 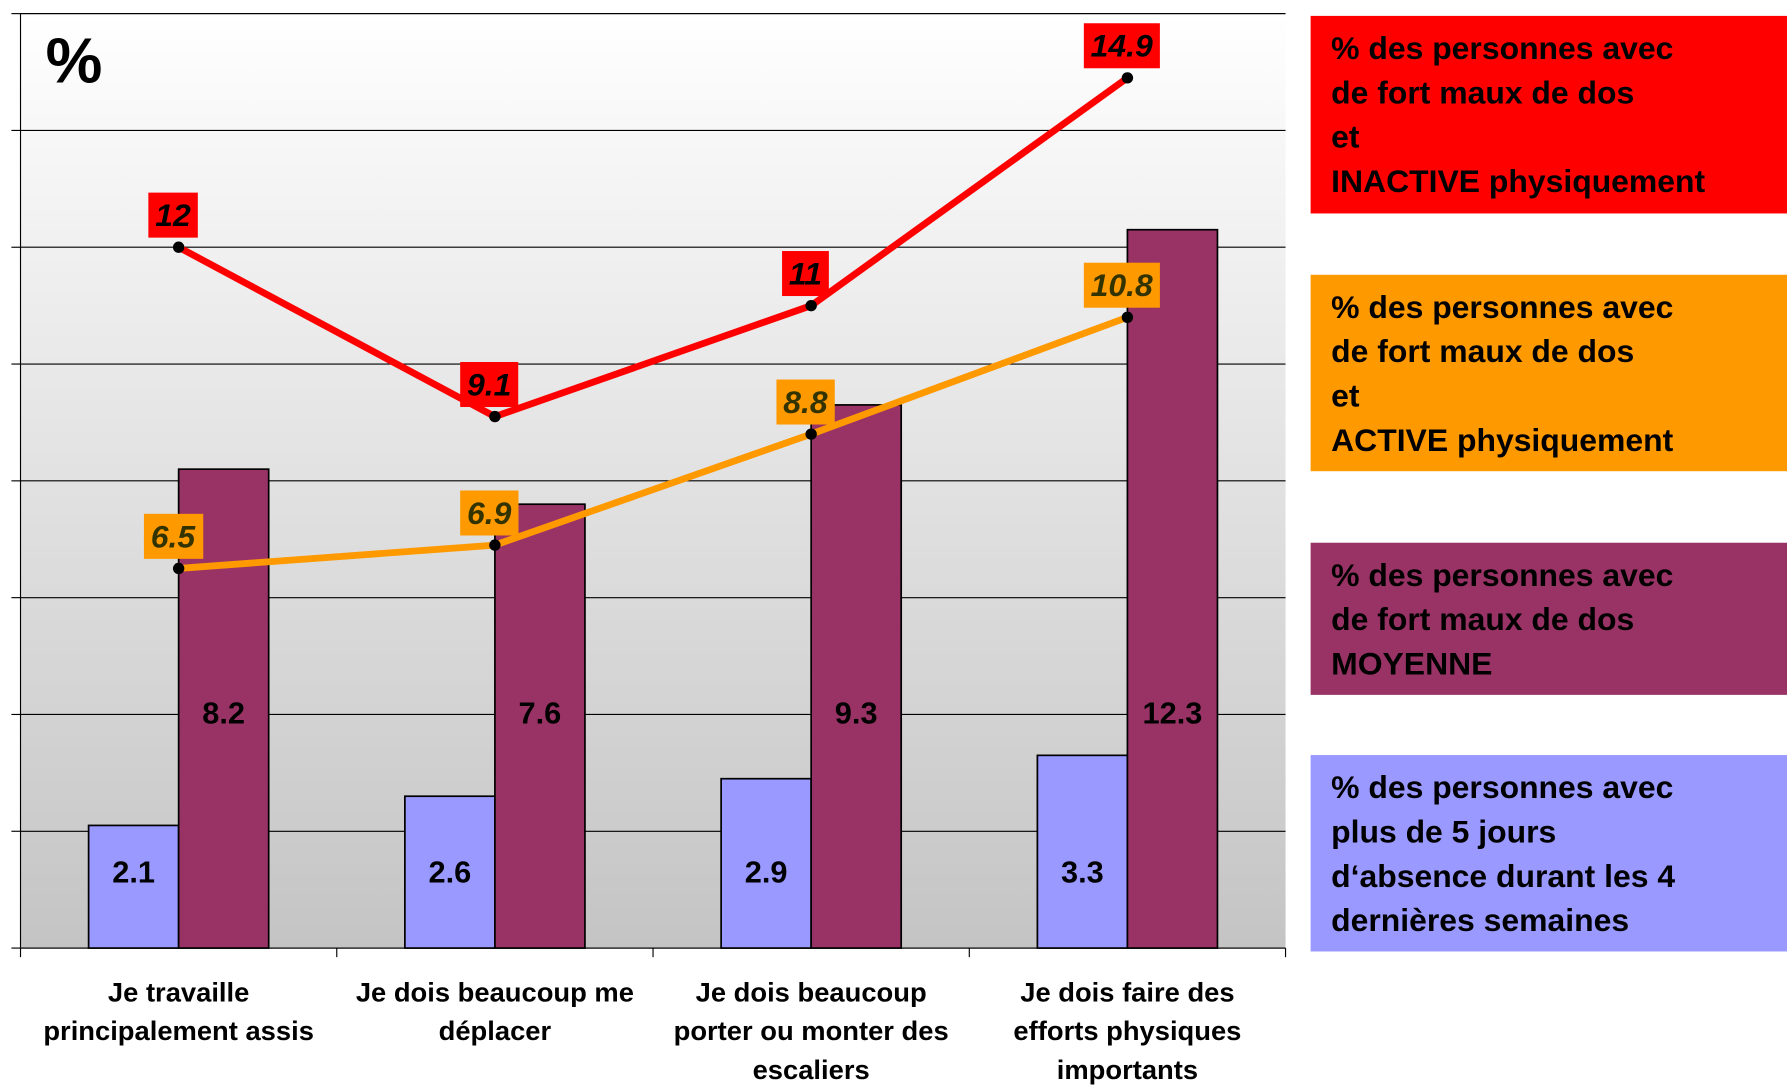 I want to click on bar-value-label: 12.3, so click(x=1172, y=712).